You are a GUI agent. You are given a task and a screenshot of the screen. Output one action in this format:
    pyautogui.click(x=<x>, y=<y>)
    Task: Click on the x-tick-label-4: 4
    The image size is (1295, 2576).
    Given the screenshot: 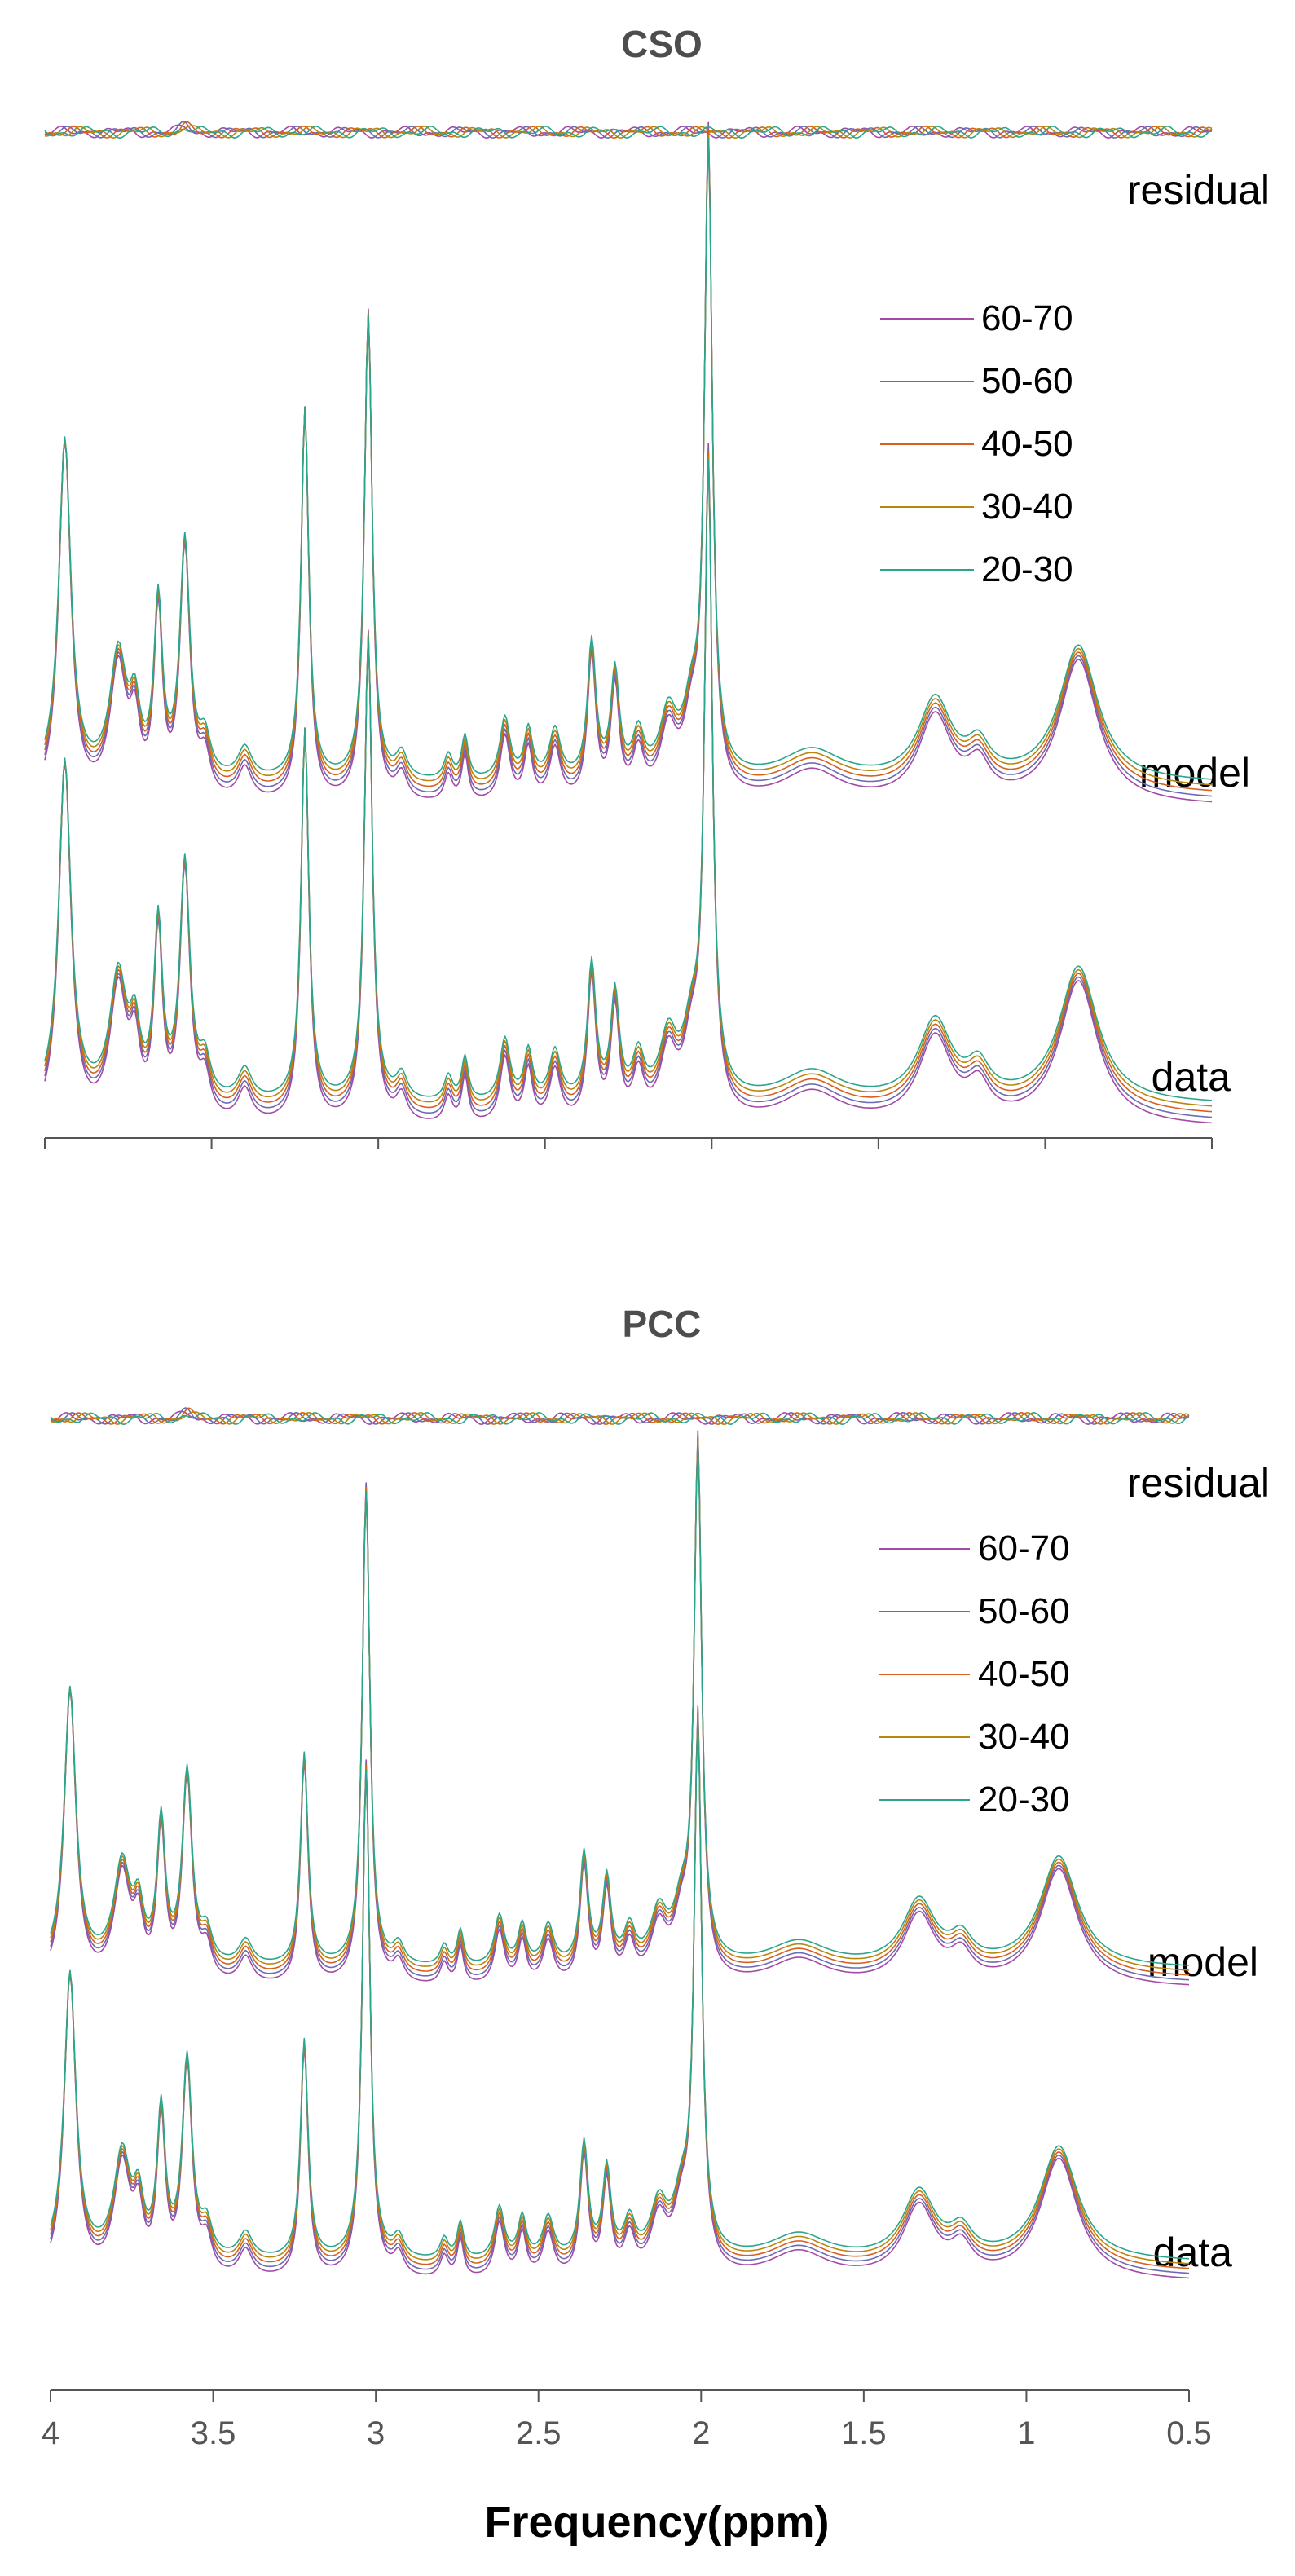 What is the action you would take?
    pyautogui.click(x=50, y=2433)
    